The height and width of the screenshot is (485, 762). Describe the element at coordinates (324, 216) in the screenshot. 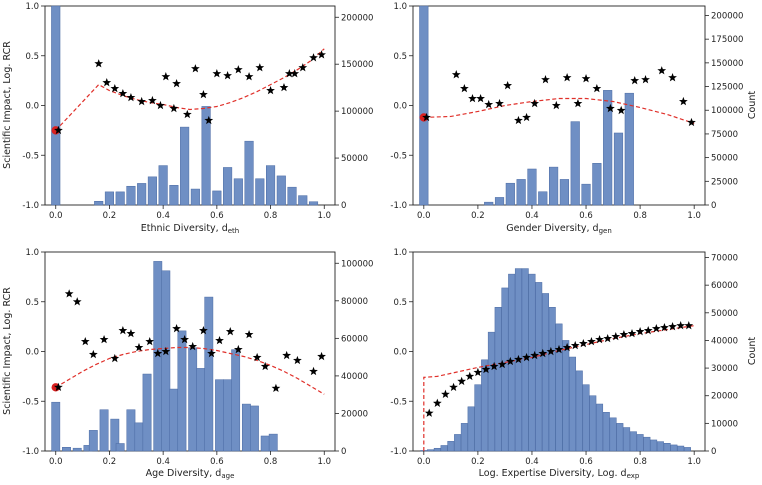

I see `x-tick-label: 1.0` at that location.